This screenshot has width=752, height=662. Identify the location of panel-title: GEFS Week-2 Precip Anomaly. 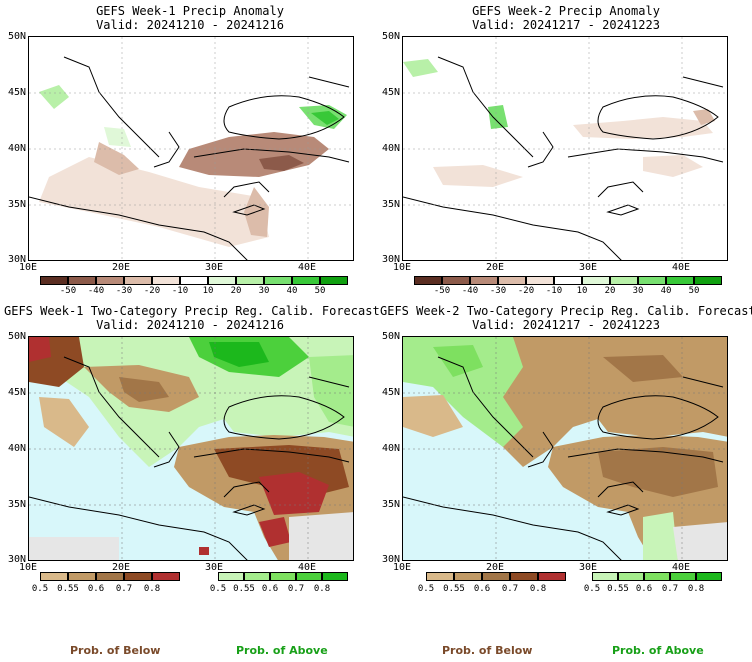
(566, 11).